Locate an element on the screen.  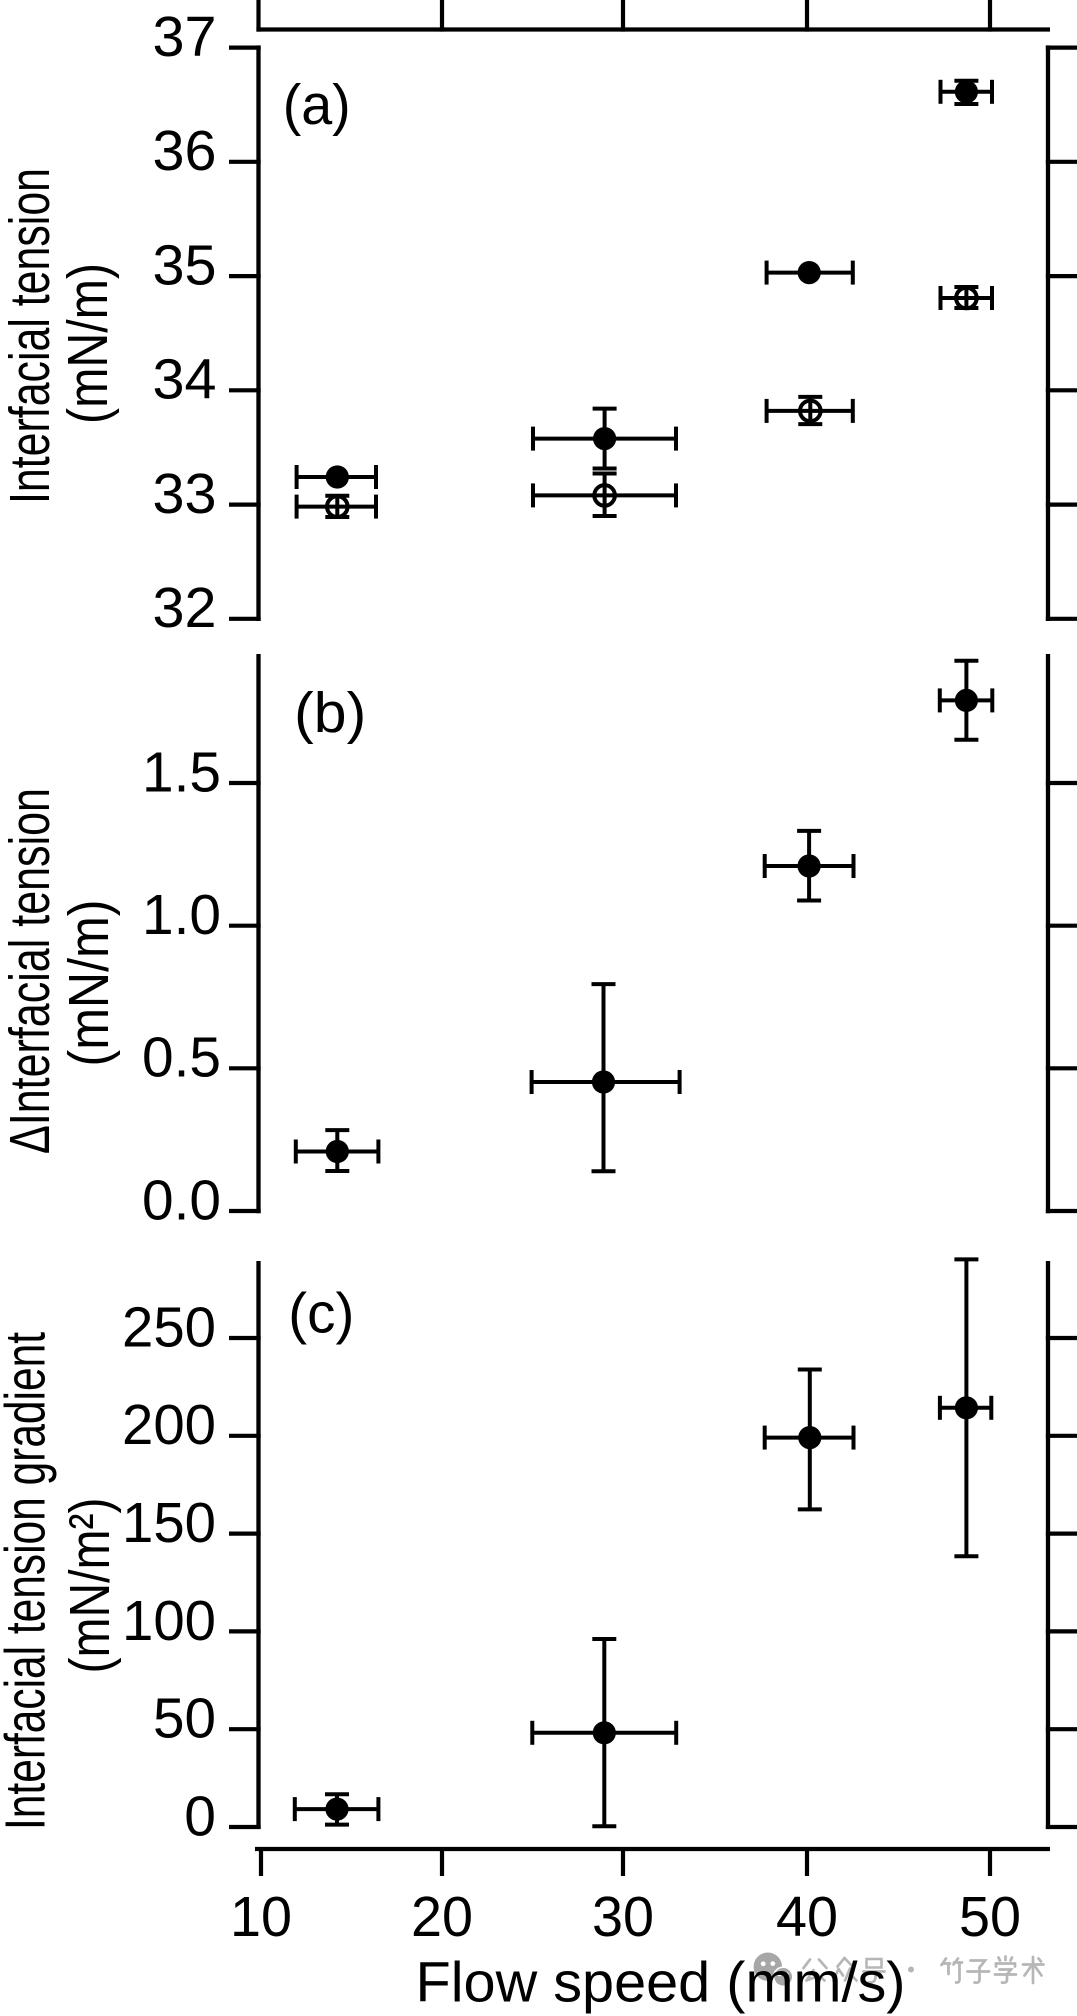
svg-text: (mN/m²) is located at coordinates (90, 1586).